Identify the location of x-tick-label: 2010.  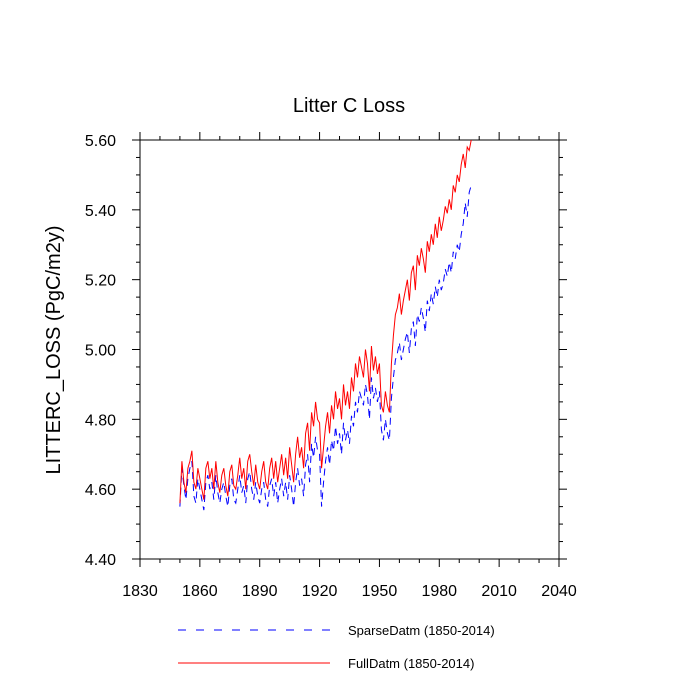
(499, 591).